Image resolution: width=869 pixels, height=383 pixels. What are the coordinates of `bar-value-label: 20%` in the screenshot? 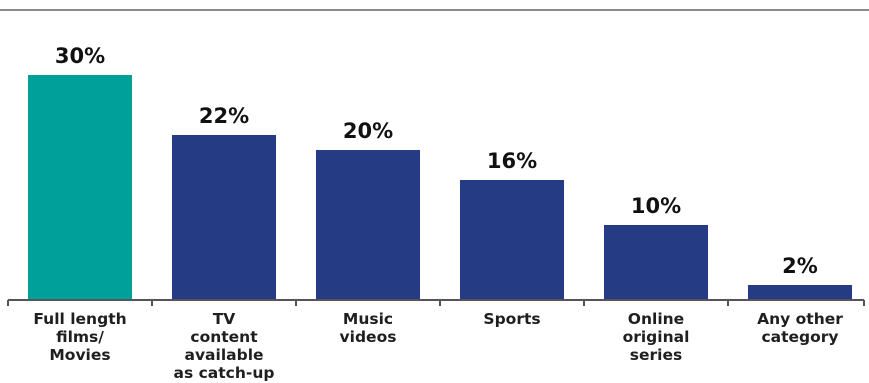 It's located at (368, 131).